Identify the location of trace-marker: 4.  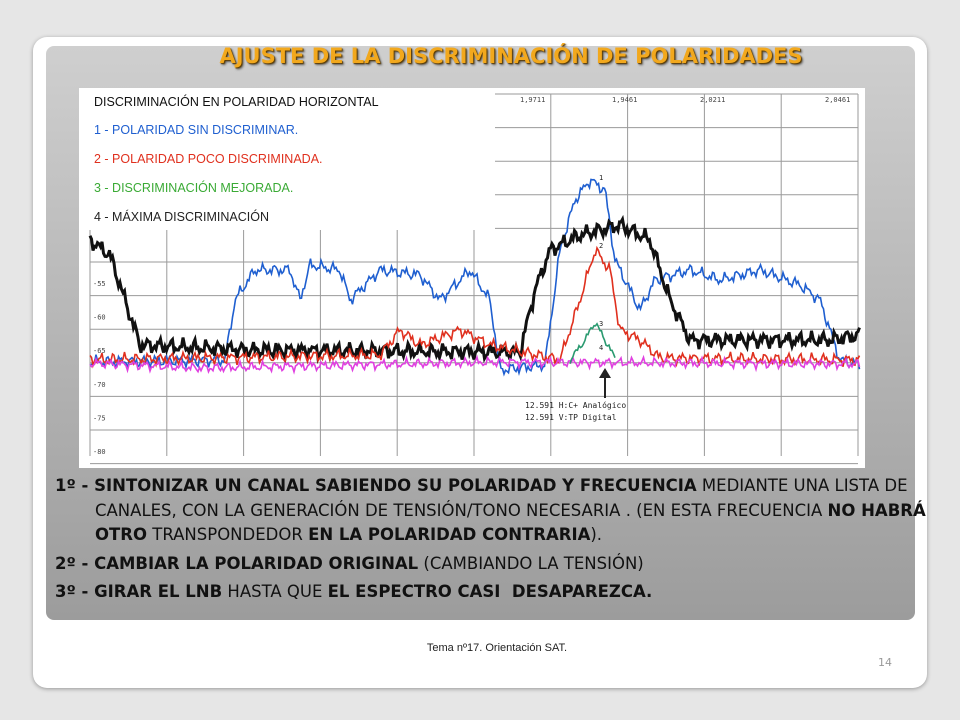
(601, 348).